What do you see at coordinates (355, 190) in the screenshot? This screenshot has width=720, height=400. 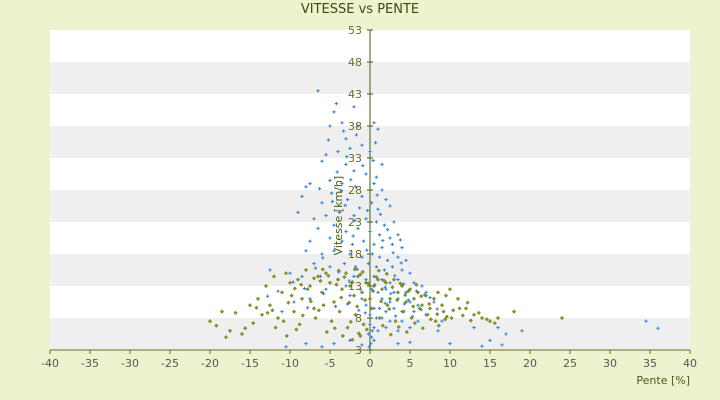 I see `y-tick-label: 28` at bounding box center [355, 190].